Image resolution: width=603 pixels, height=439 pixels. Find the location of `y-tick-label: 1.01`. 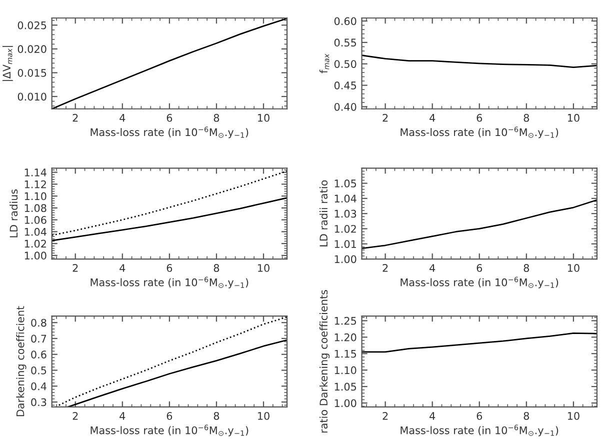

y-tick-label: 1.01 is located at coordinates (345, 244).